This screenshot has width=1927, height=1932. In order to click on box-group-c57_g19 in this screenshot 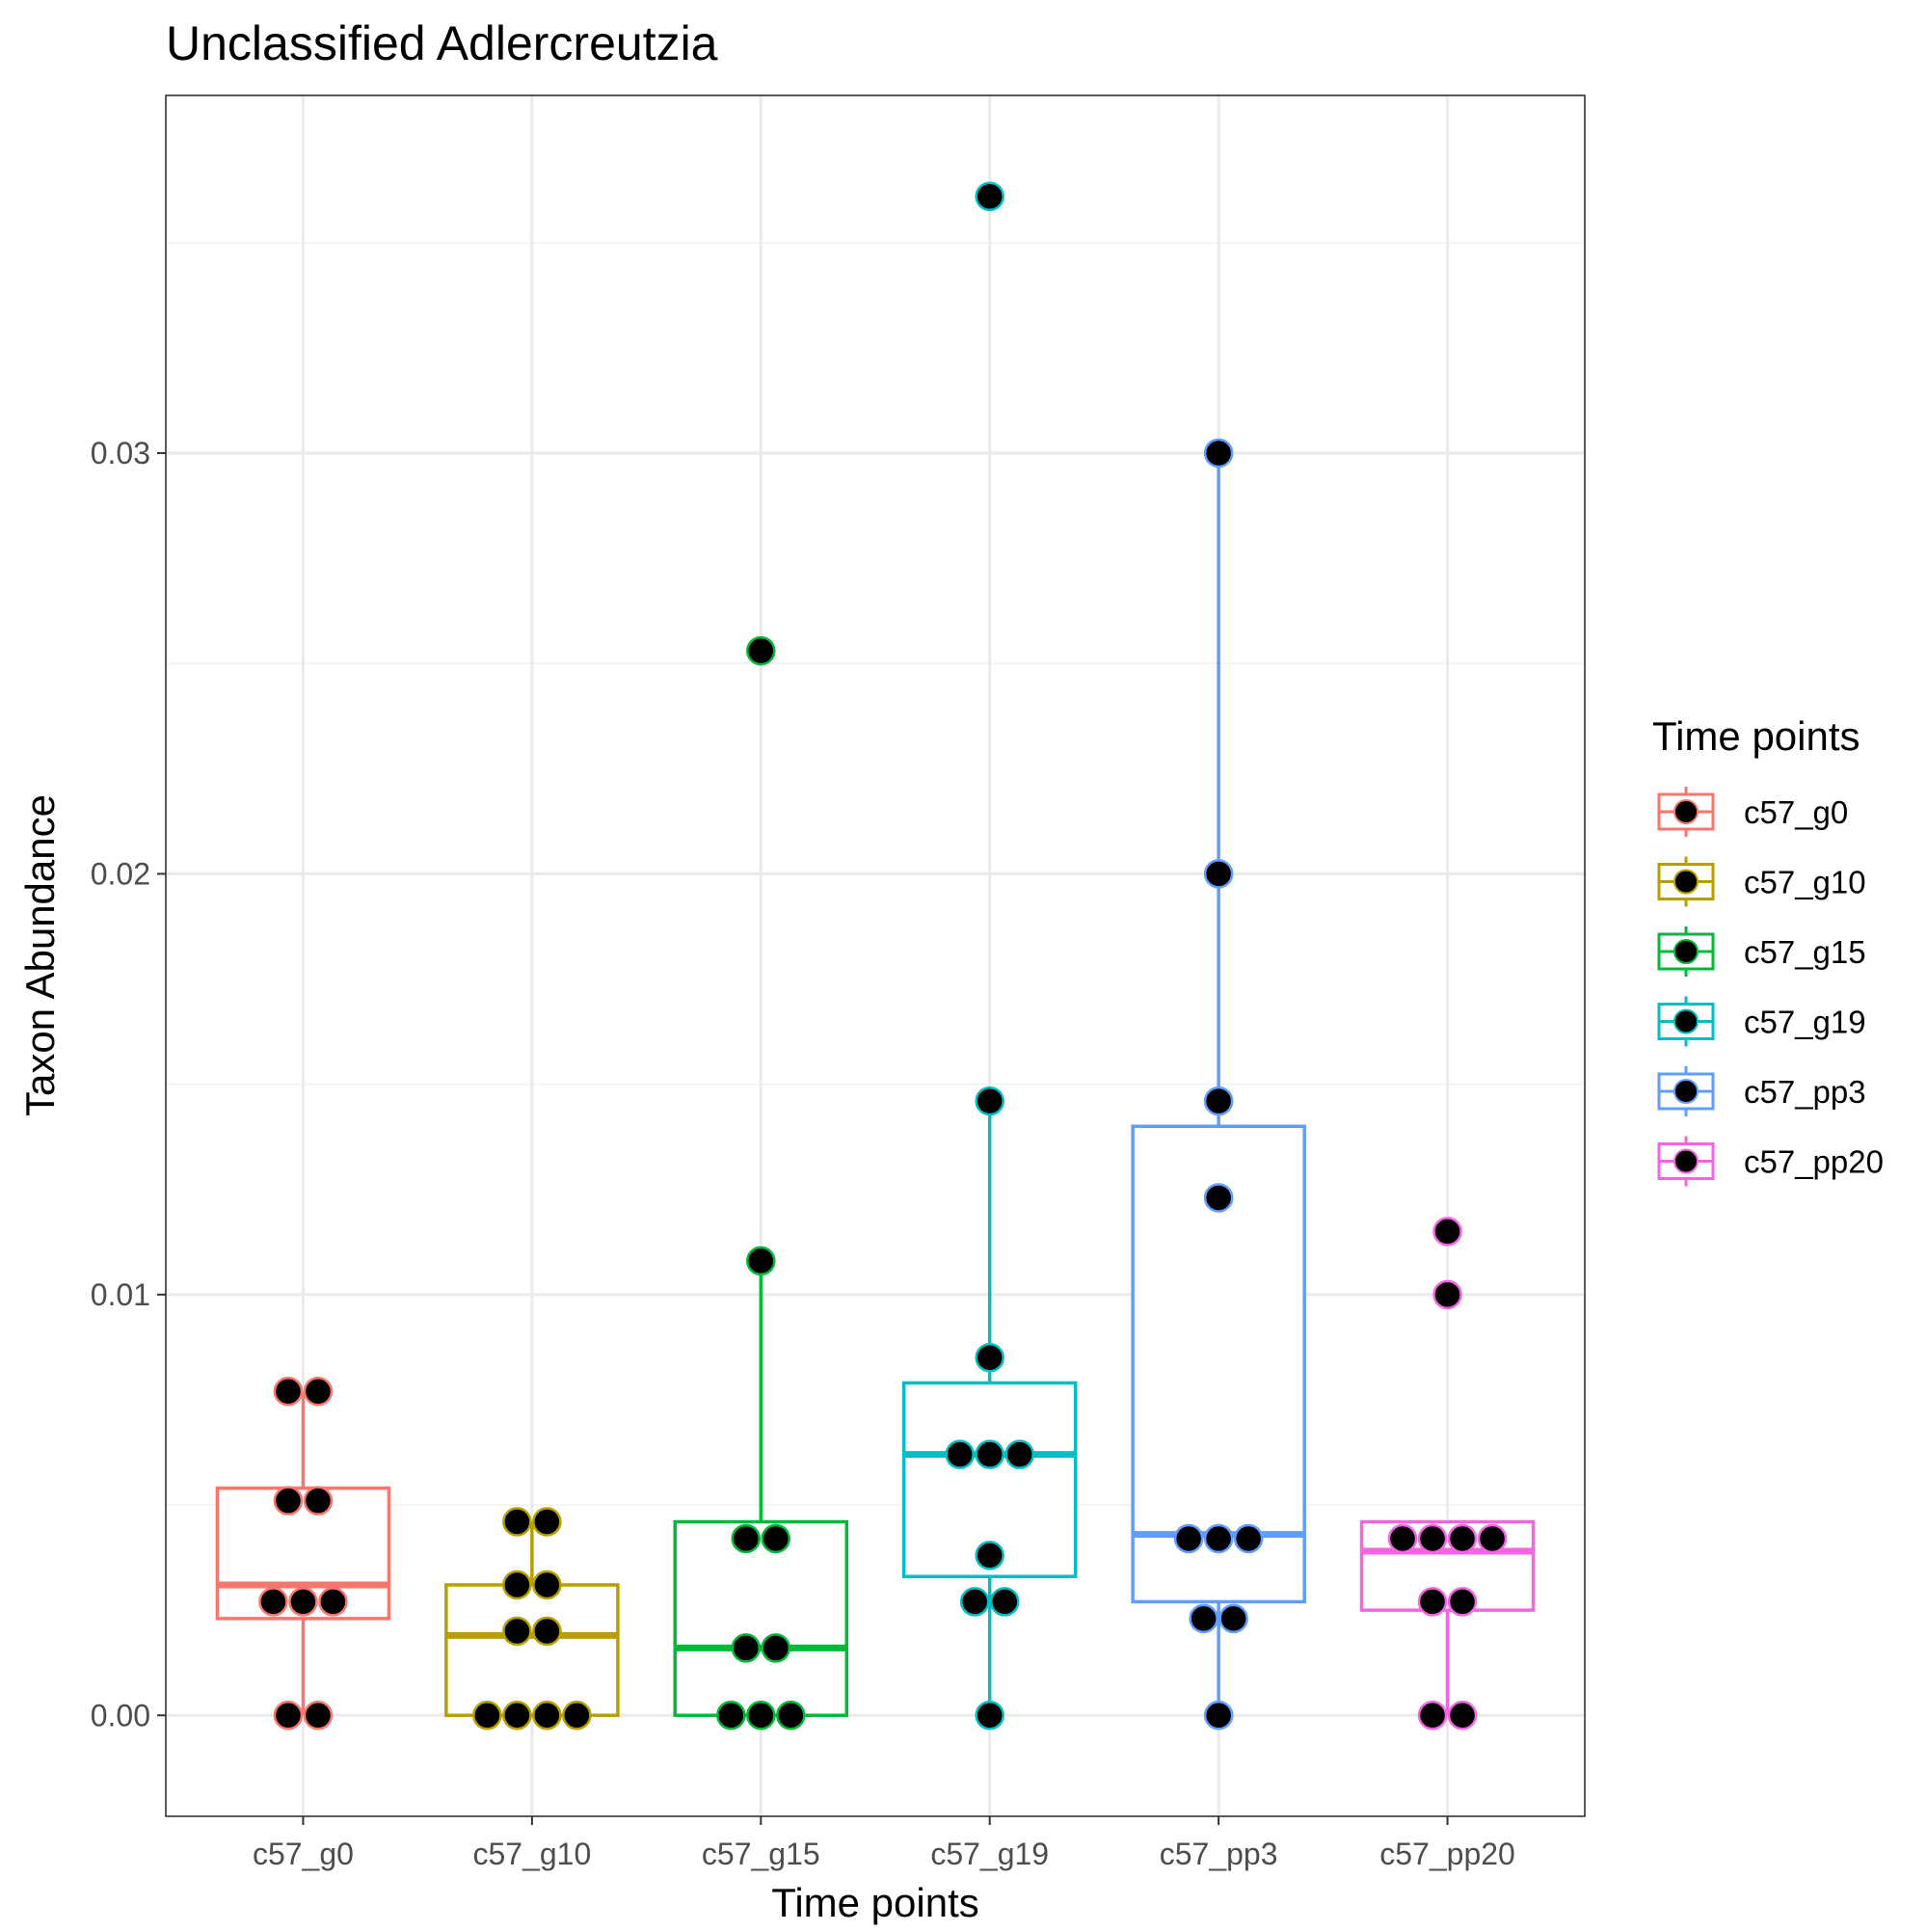, I will do `click(989, 1409)`.